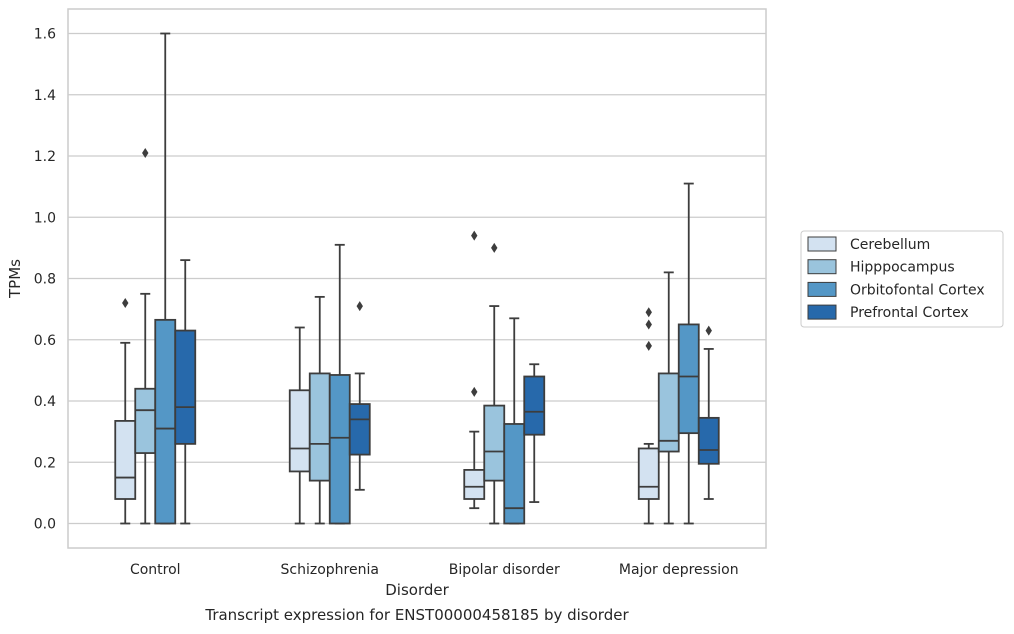 The height and width of the screenshot is (634, 1014). Describe the element at coordinates (917, 290) in the screenshot. I see `legend-label: Orbitofontal Cortex` at that location.